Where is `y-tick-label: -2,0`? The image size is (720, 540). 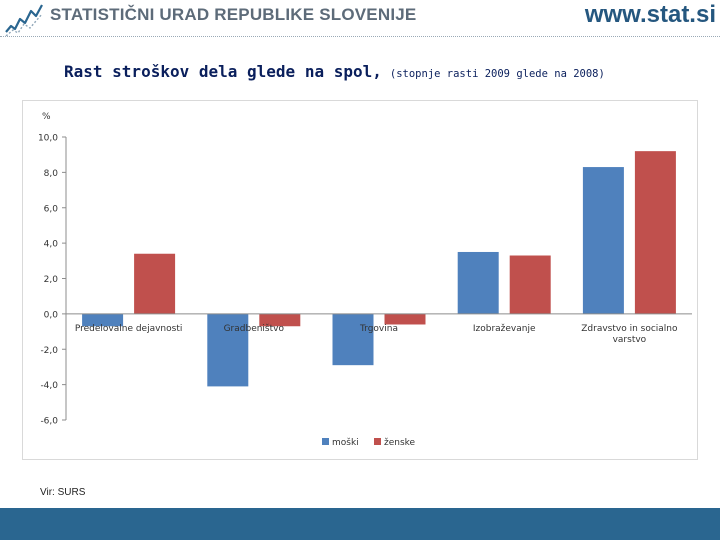 y-tick-label: -2,0 is located at coordinates (49, 351).